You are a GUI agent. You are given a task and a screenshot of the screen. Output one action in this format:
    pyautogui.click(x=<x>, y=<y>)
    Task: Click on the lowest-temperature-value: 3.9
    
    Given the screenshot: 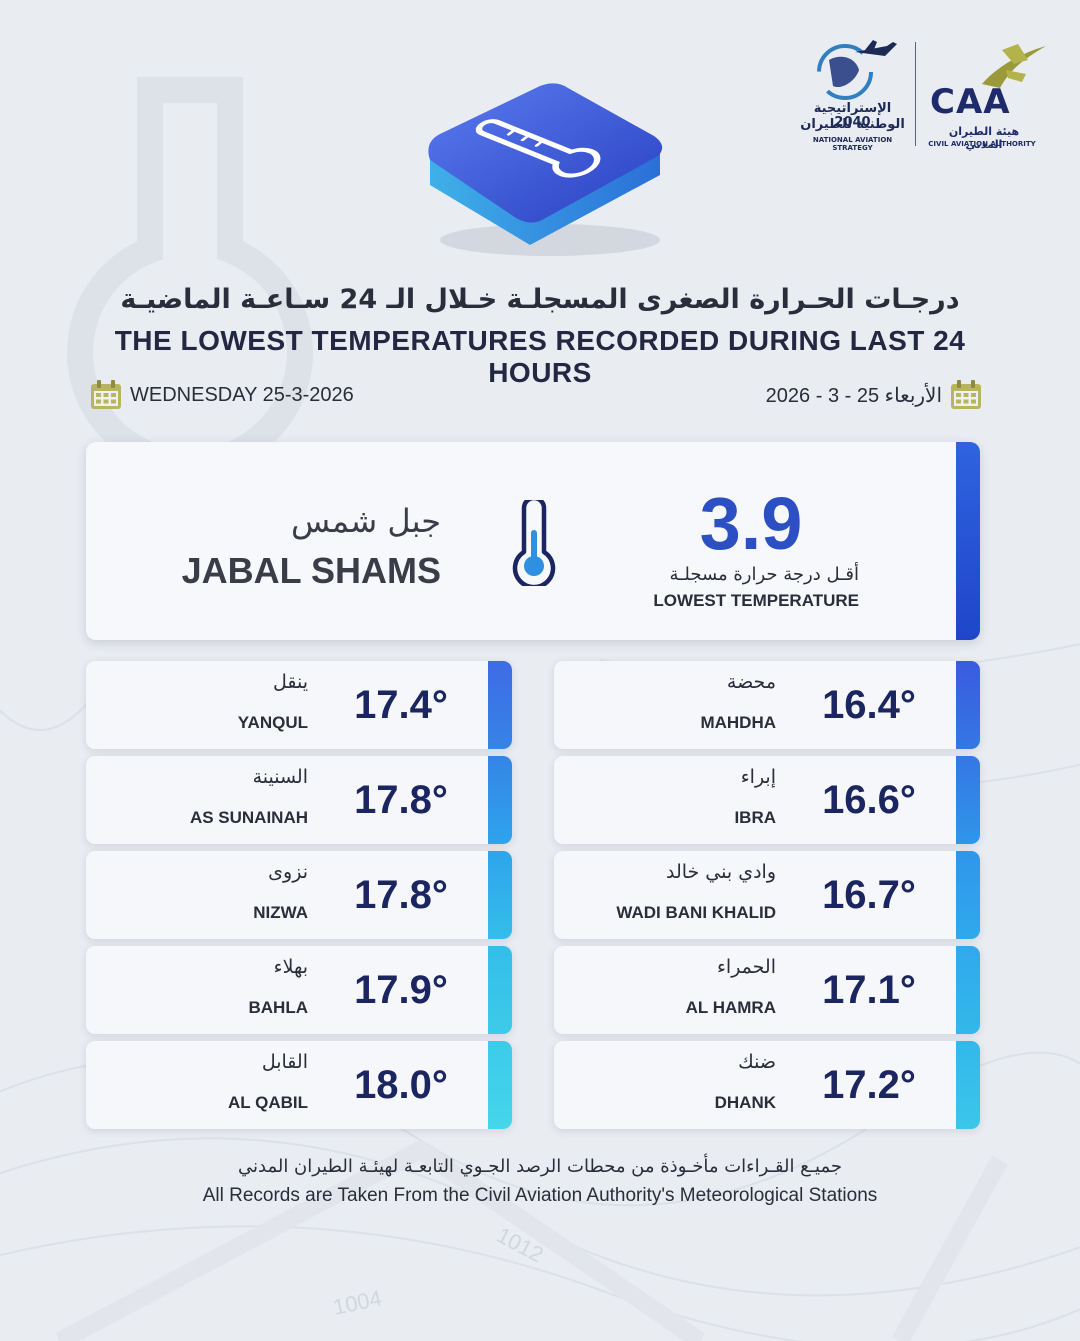 What is the action you would take?
    pyautogui.click(x=751, y=523)
    